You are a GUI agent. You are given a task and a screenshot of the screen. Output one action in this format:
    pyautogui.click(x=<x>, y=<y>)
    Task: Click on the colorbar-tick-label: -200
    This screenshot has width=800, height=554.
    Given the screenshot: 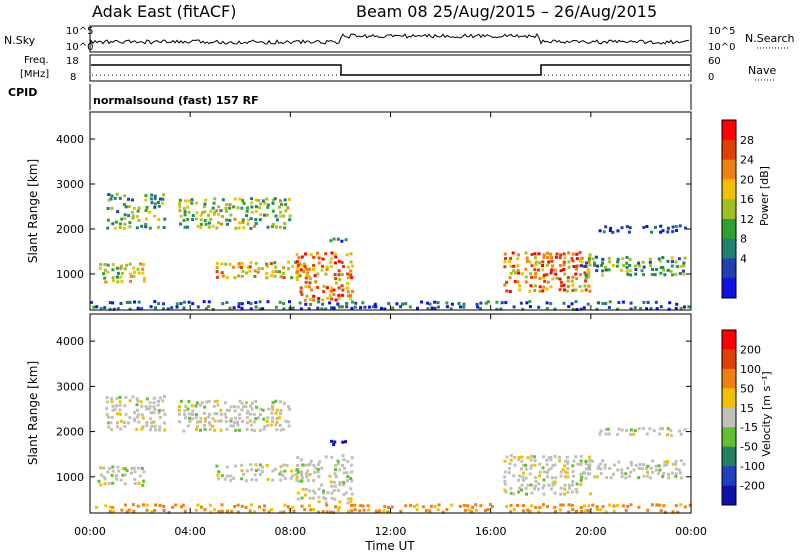 What is the action you would take?
    pyautogui.click(x=752, y=486)
    